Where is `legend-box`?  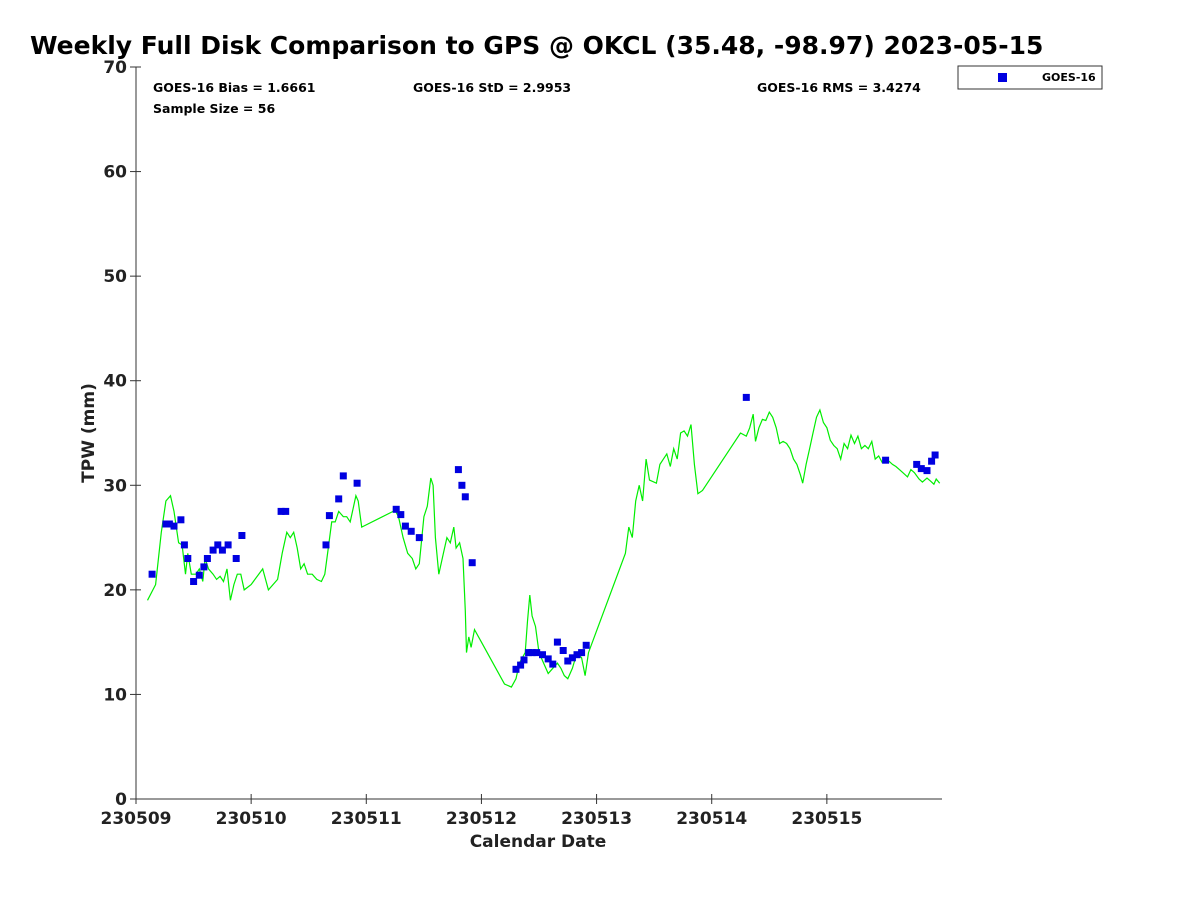
legend-box is located at coordinates (1030, 77).